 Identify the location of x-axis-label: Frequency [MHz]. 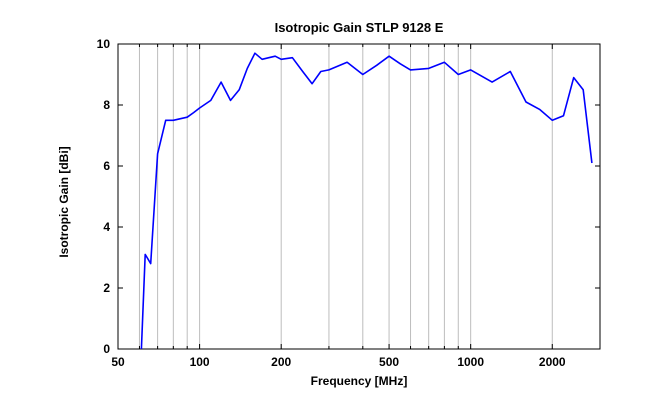
(359, 381).